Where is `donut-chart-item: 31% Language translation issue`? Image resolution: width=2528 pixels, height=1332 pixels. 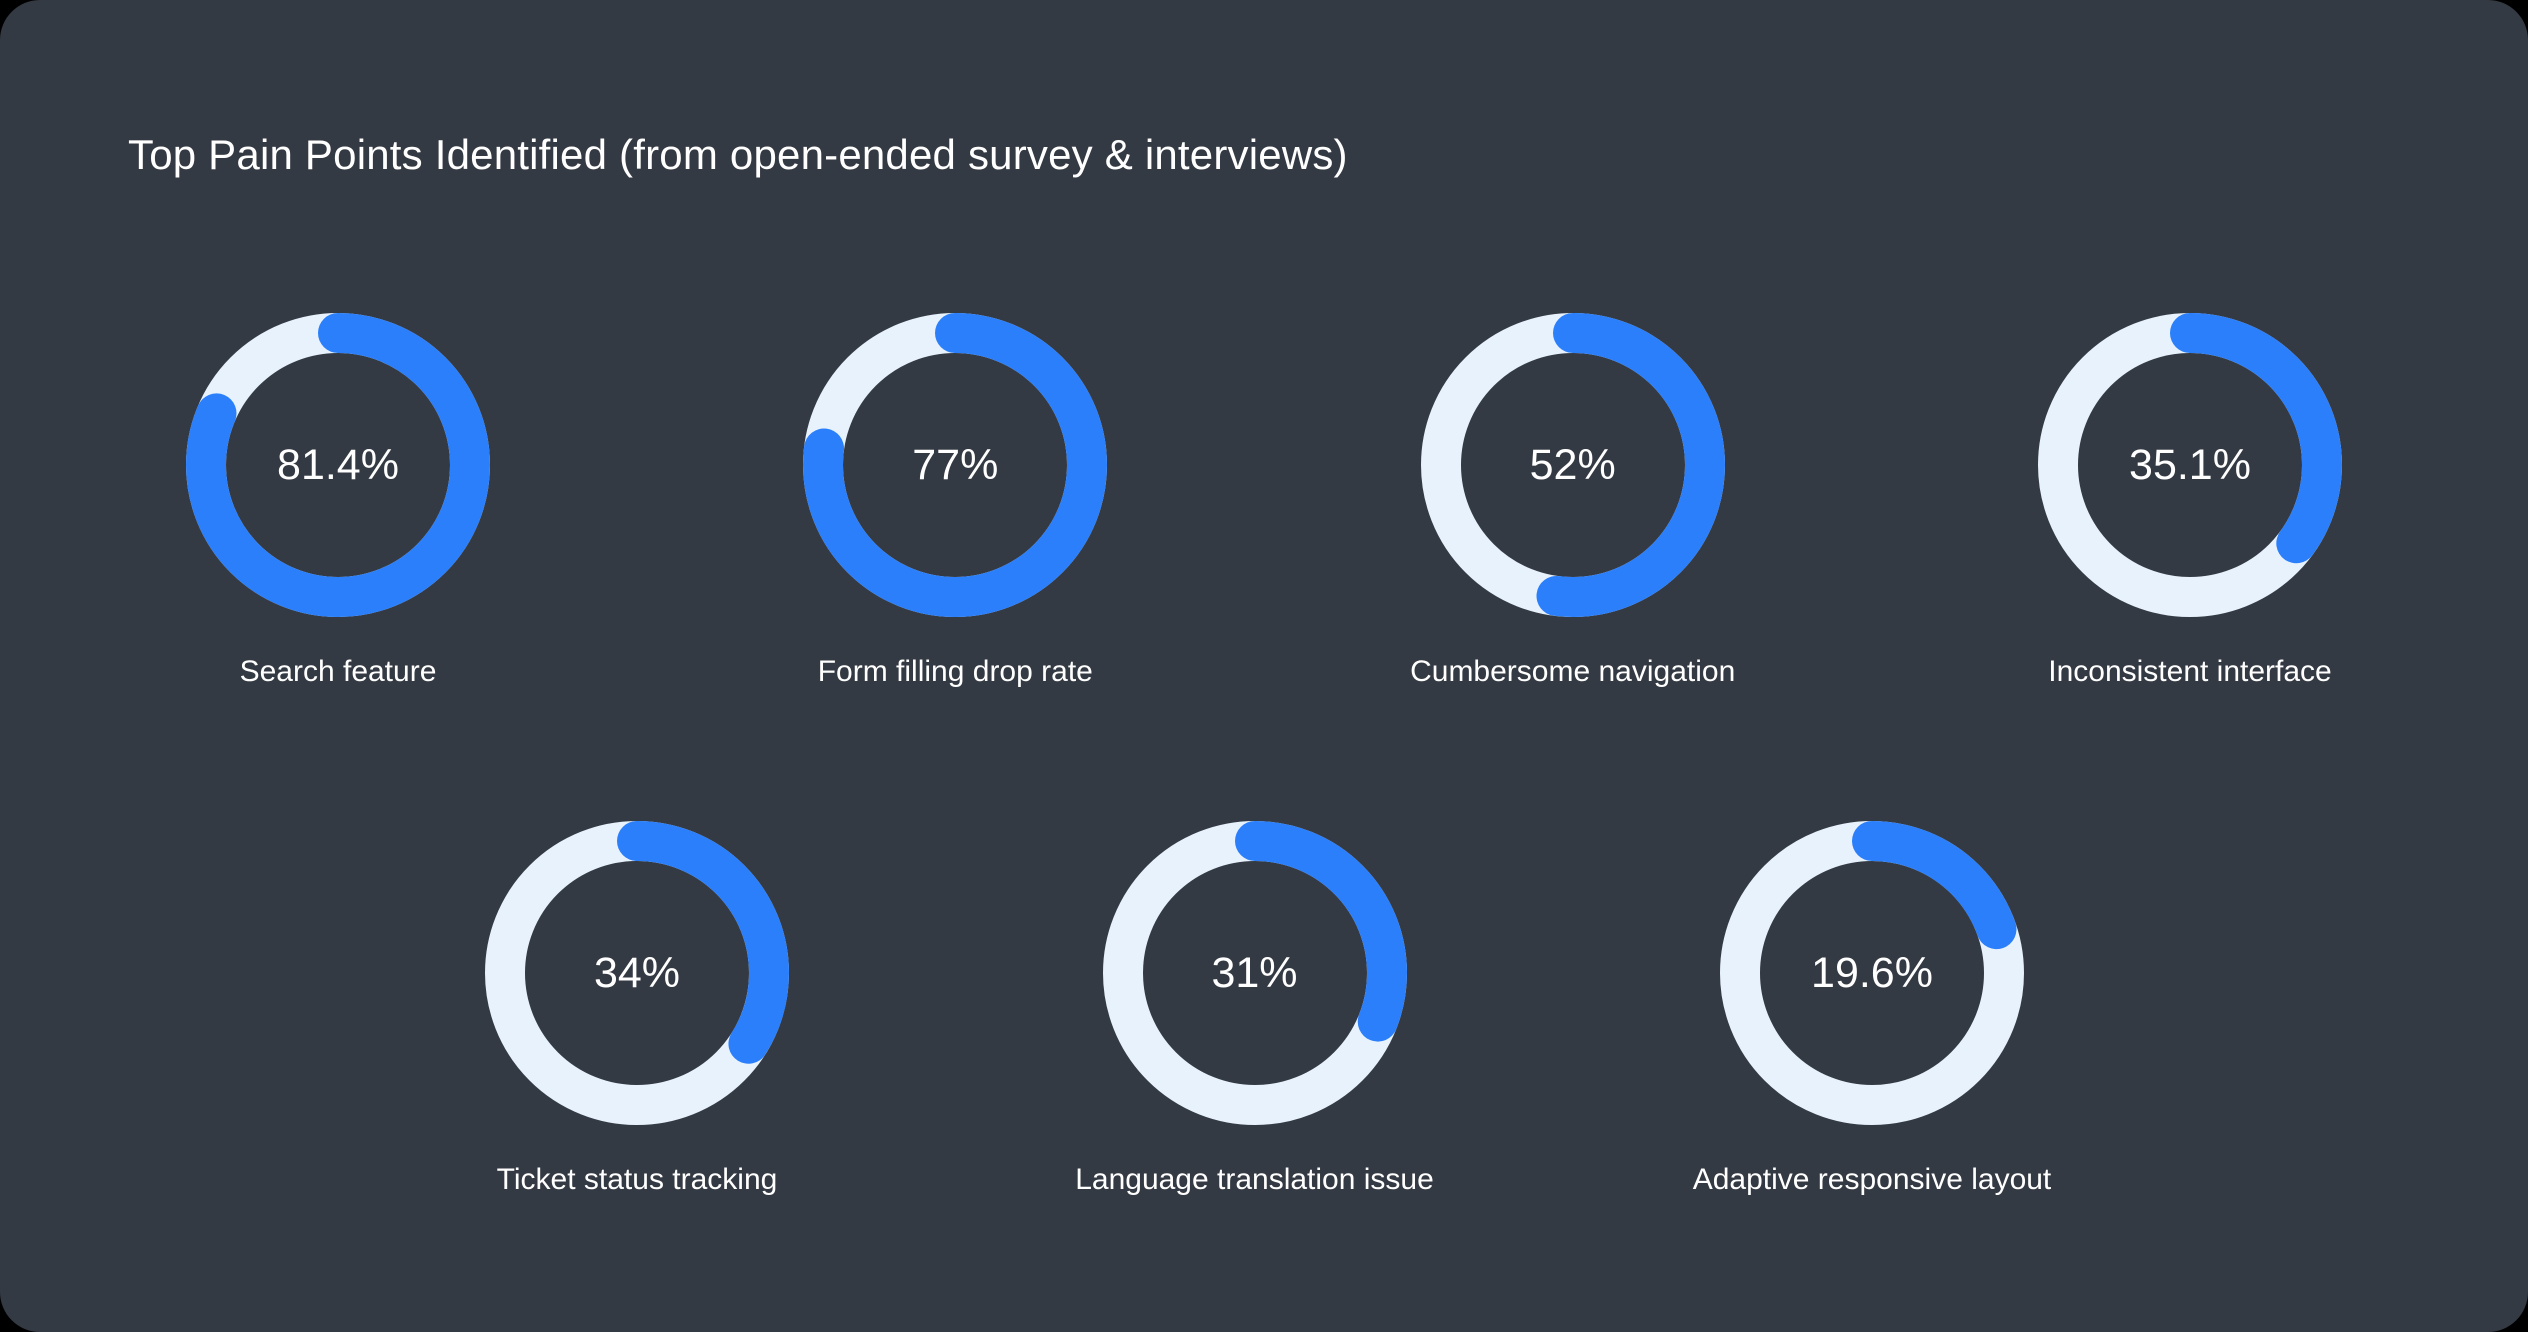
donut-chart-item: 31% Language translation issue is located at coordinates (1255, 1009).